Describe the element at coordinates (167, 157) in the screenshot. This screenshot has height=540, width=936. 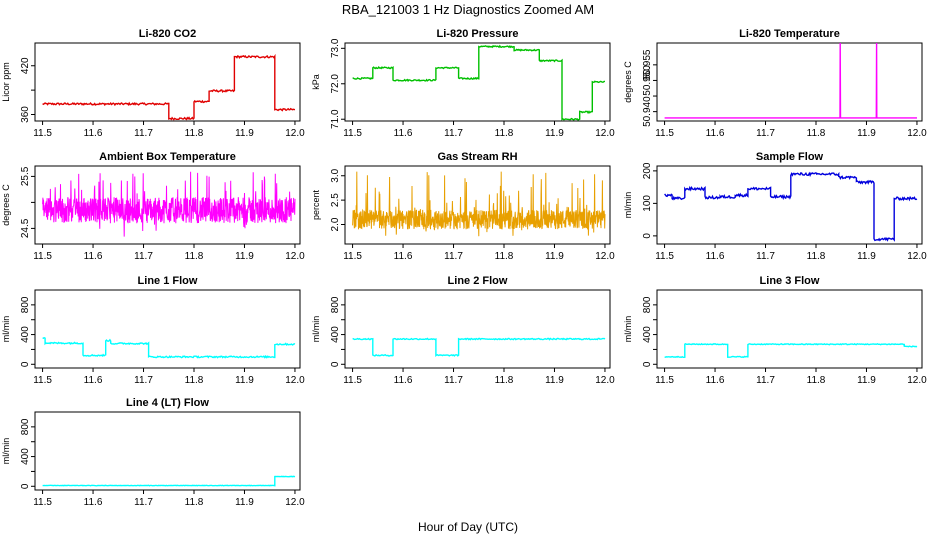
I see `panel-title-box_temp: Ambient Box Temperature` at that location.